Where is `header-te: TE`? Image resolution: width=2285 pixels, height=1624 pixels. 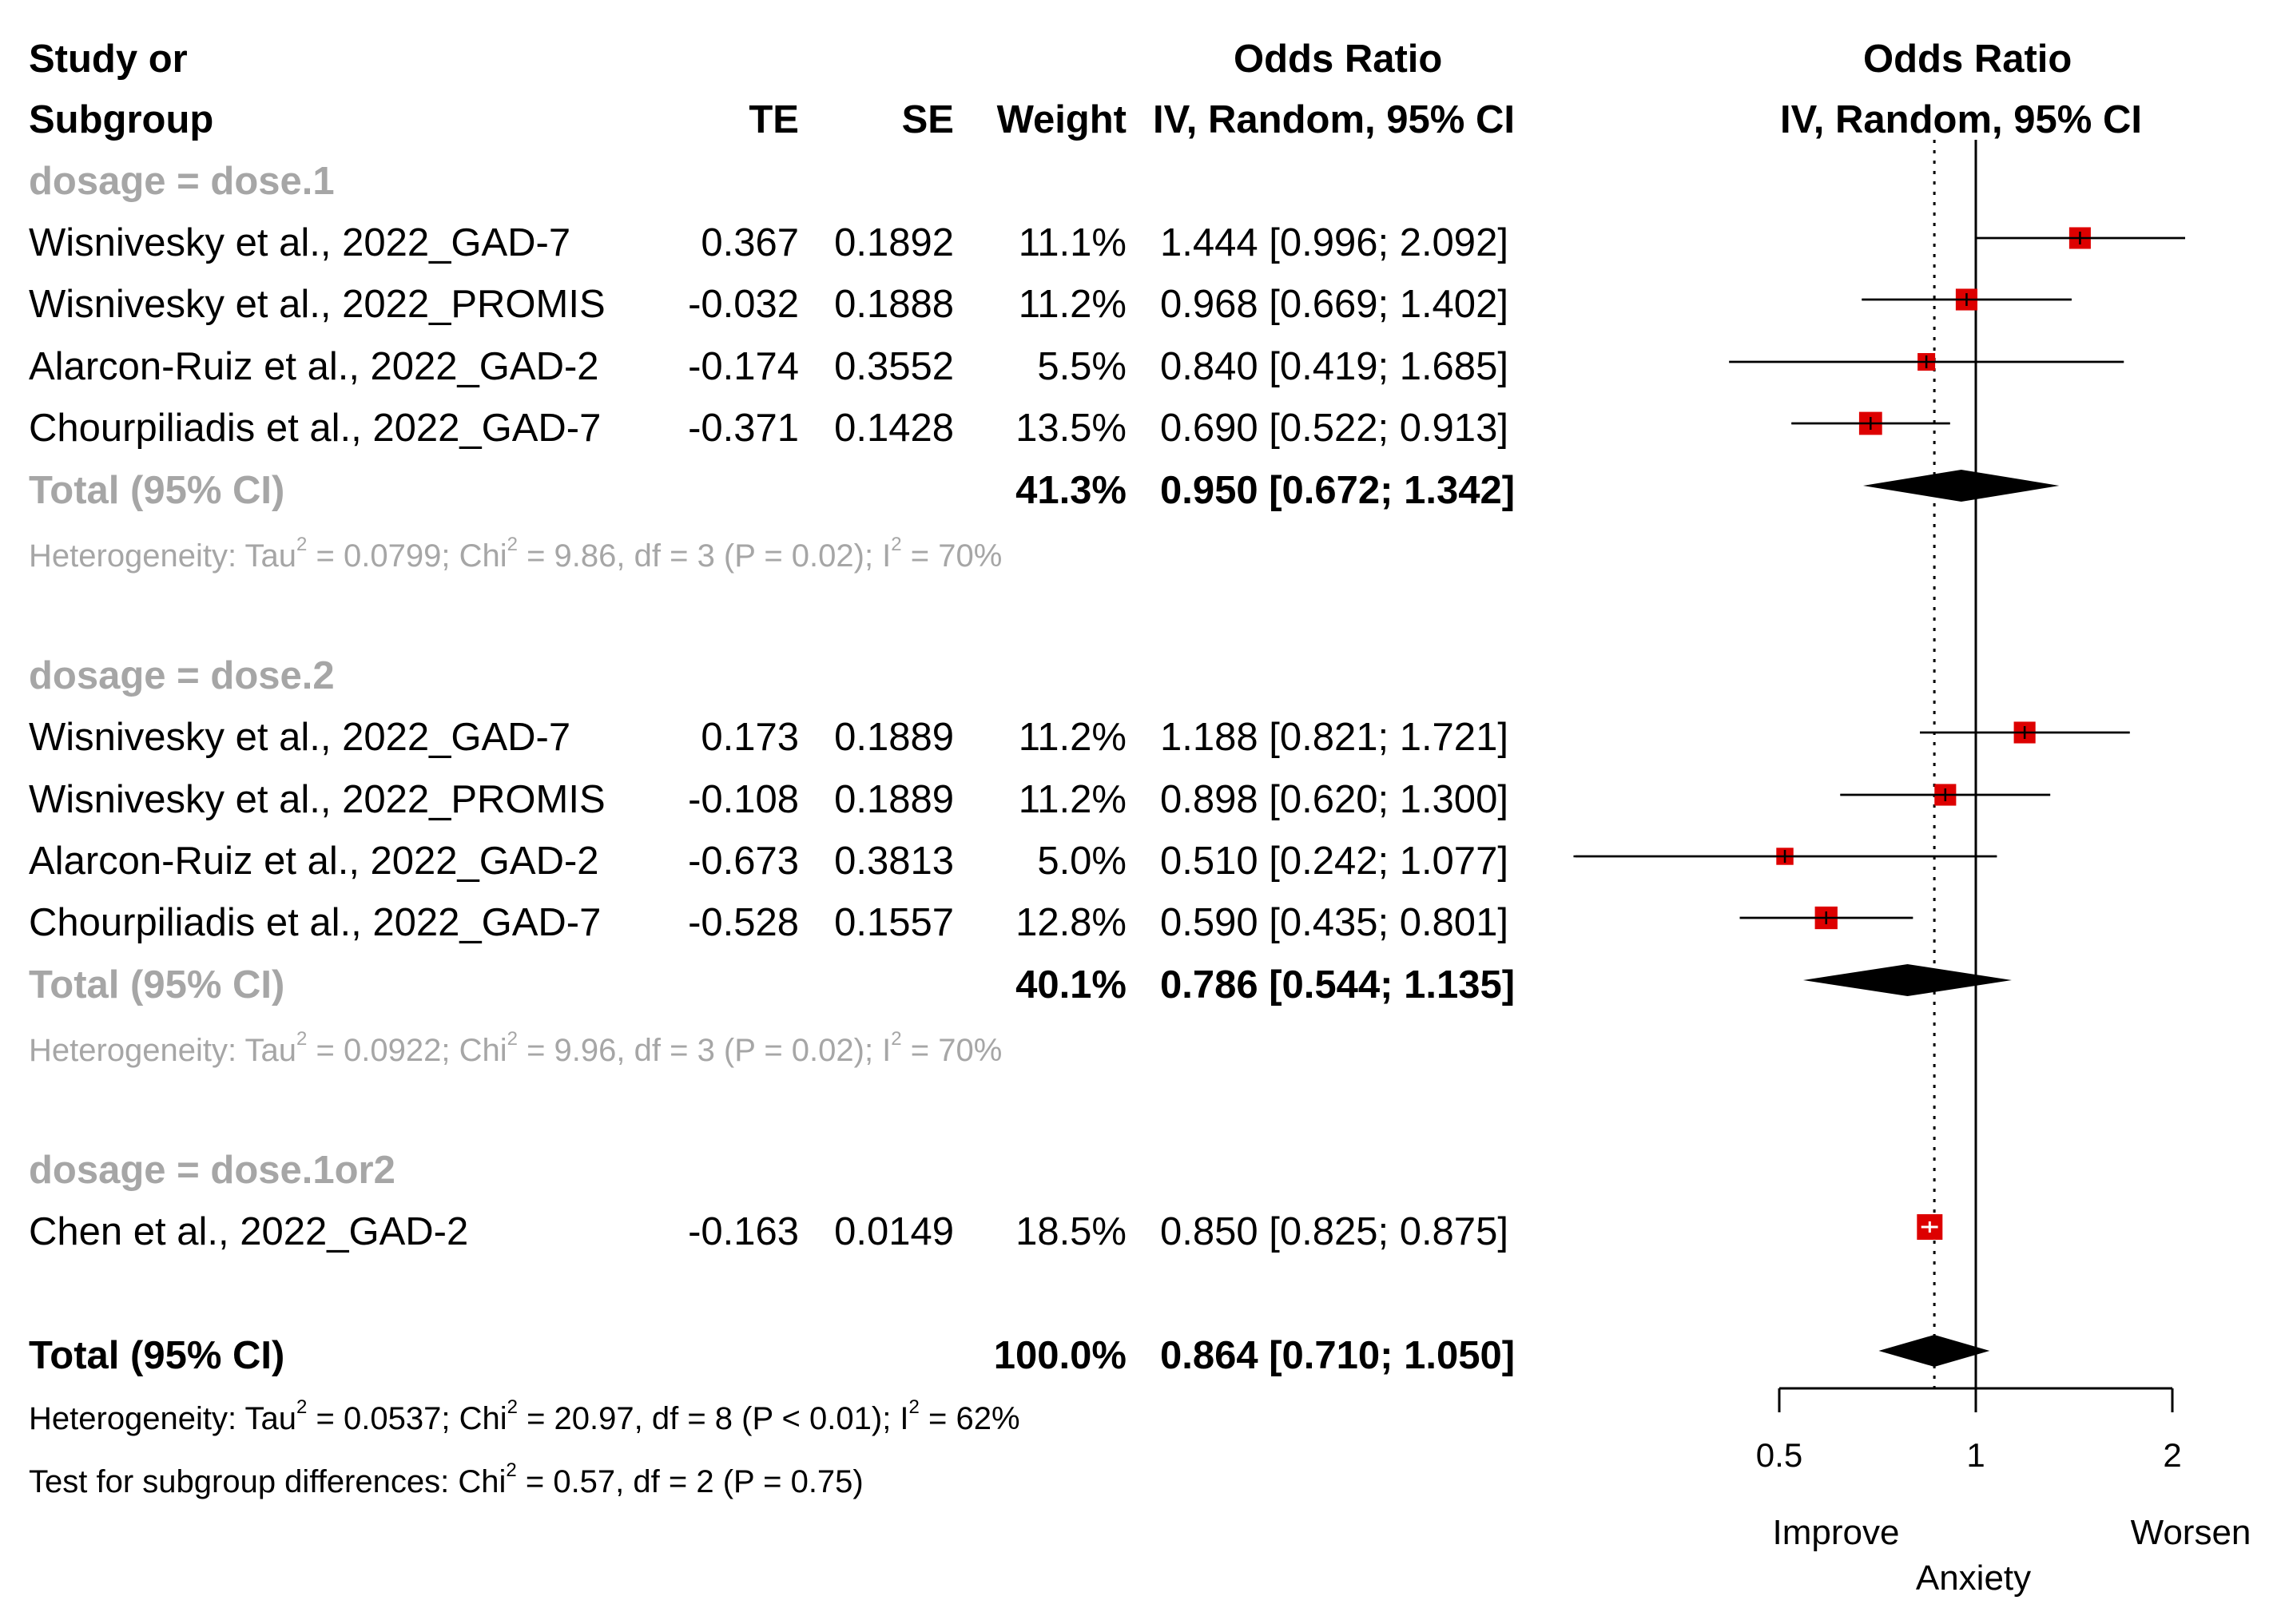 header-te: TE is located at coordinates (774, 119).